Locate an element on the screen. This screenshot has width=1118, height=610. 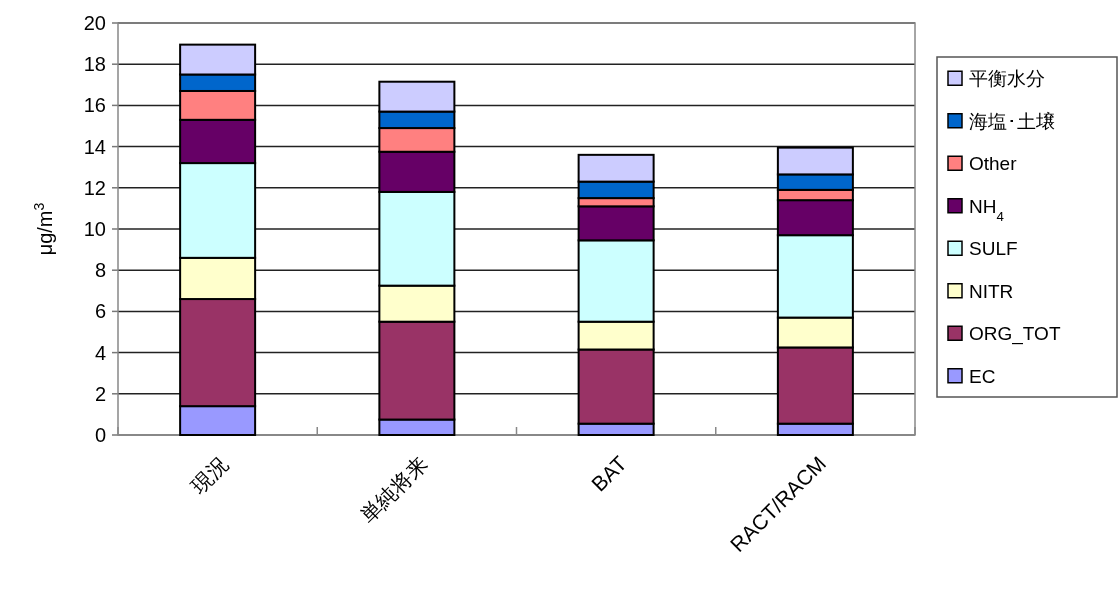
y-tick-label: 2 is located at coordinates (100, 393).